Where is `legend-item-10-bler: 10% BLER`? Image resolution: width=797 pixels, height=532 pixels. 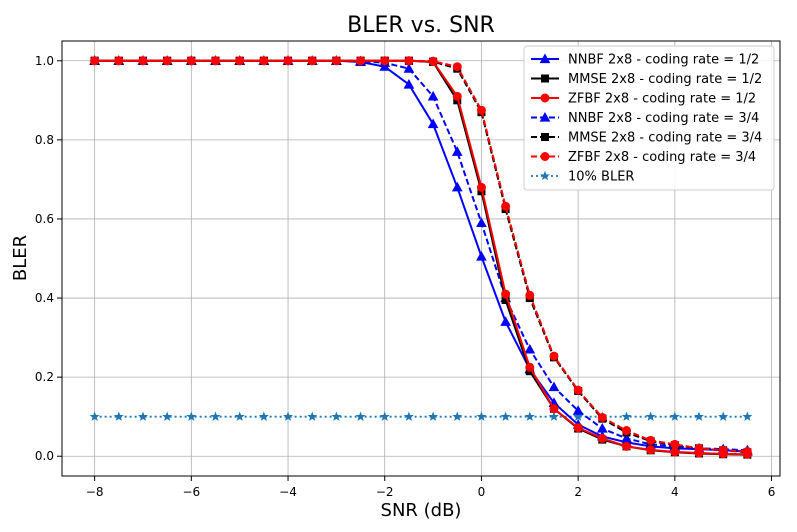
legend-item-10-bler: 10% BLER is located at coordinates (582, 177).